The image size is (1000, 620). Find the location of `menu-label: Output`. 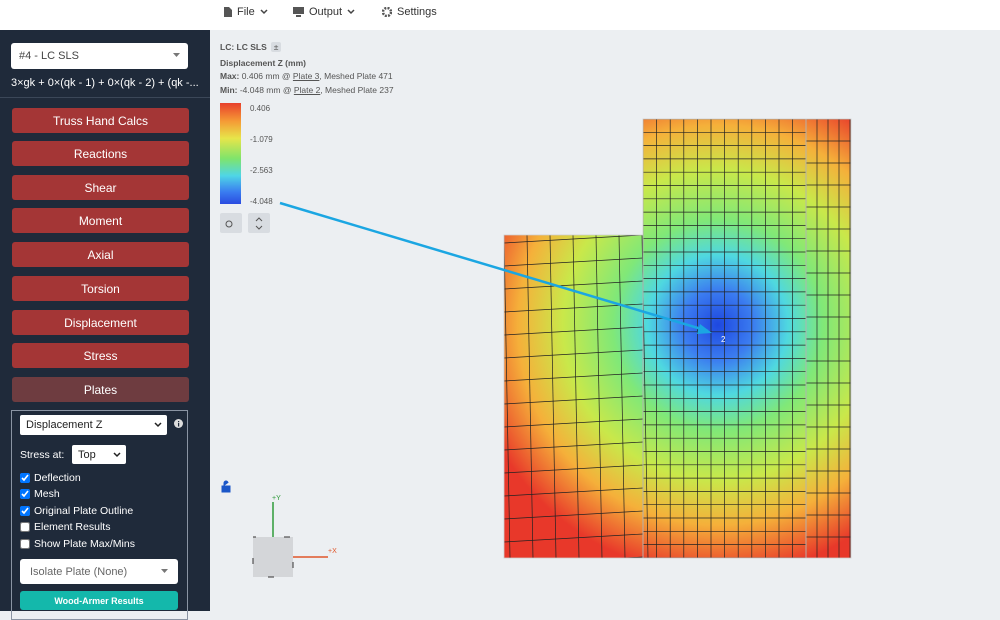

menu-label: Output is located at coordinates (326, 12).